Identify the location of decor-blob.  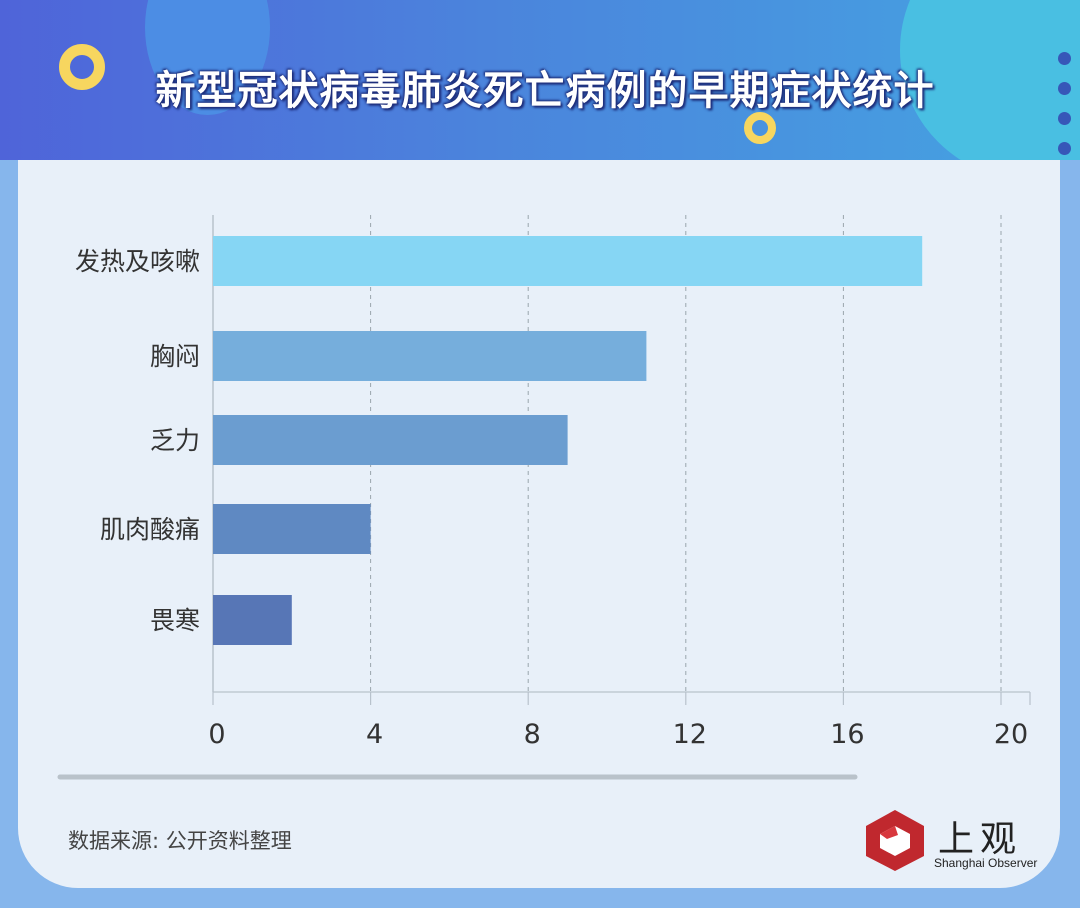
(990, 80).